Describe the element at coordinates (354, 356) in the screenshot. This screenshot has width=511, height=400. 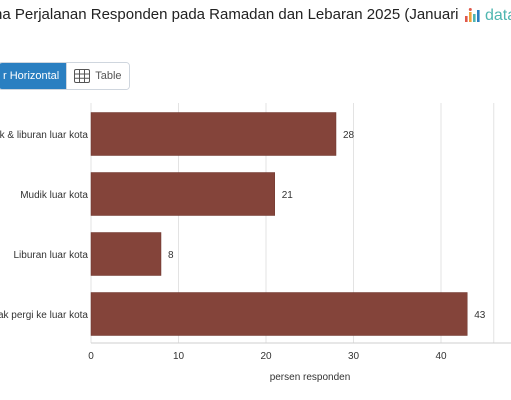
I see `x-tick-label: 30` at that location.